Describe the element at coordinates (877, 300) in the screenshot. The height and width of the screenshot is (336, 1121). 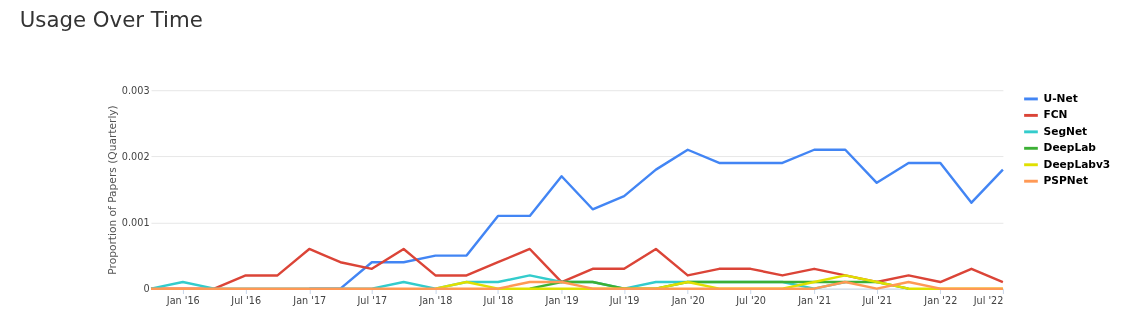
I see `x-tick-label: Jul '21` at that location.